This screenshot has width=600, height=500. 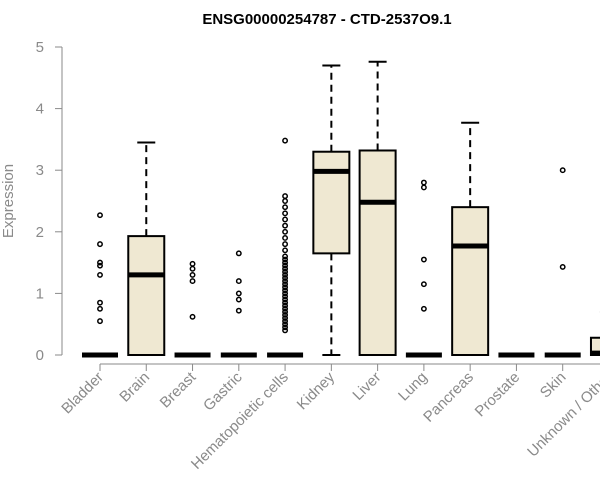 What do you see at coordinates (448, 397) in the screenshot?
I see `x-tick-label: Pancreas` at bounding box center [448, 397].